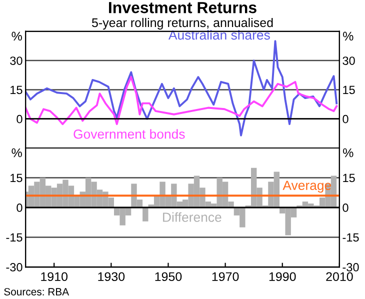 The image size is (365, 299). Describe the element at coordinates (182, 8) in the screenshot. I see `chart-title: Investment Returns` at that location.